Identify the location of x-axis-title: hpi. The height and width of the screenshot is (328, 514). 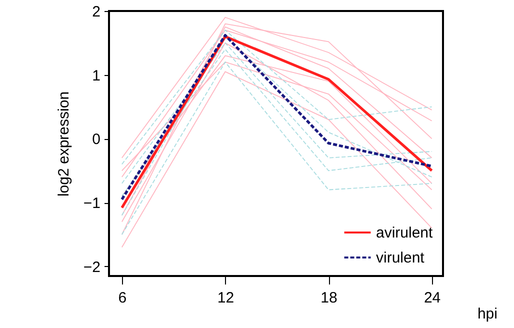
(487, 314).